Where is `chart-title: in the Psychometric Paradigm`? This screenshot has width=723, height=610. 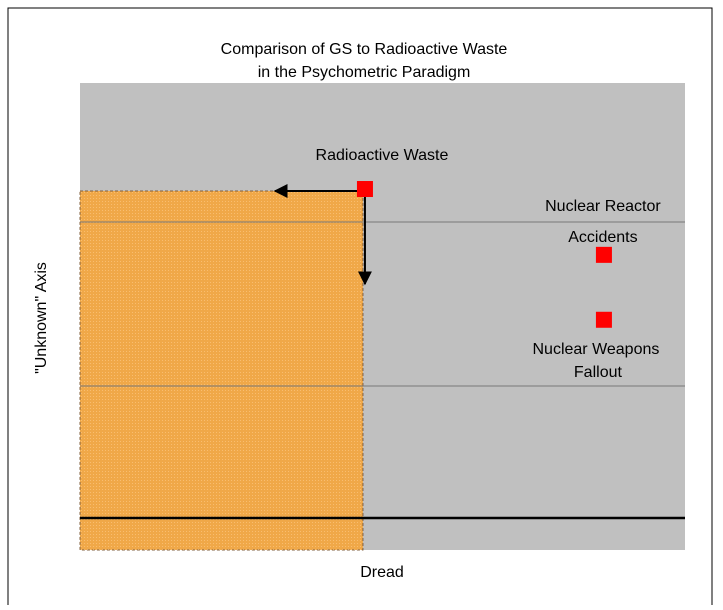
chart-title: in the Psychometric Paradigm is located at coordinates (364, 72).